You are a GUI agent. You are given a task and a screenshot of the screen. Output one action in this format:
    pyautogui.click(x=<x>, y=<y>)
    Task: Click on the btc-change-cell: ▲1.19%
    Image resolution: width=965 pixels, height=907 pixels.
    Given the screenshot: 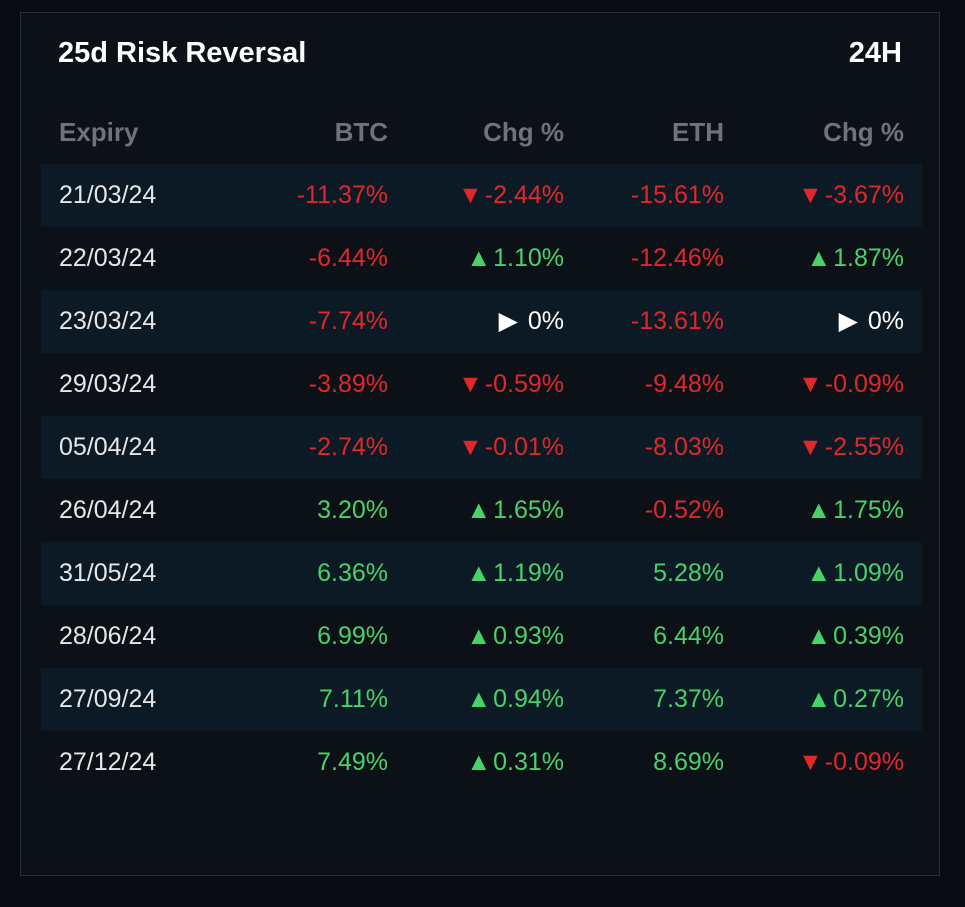 What is the action you would take?
    pyautogui.click(x=515, y=573)
    